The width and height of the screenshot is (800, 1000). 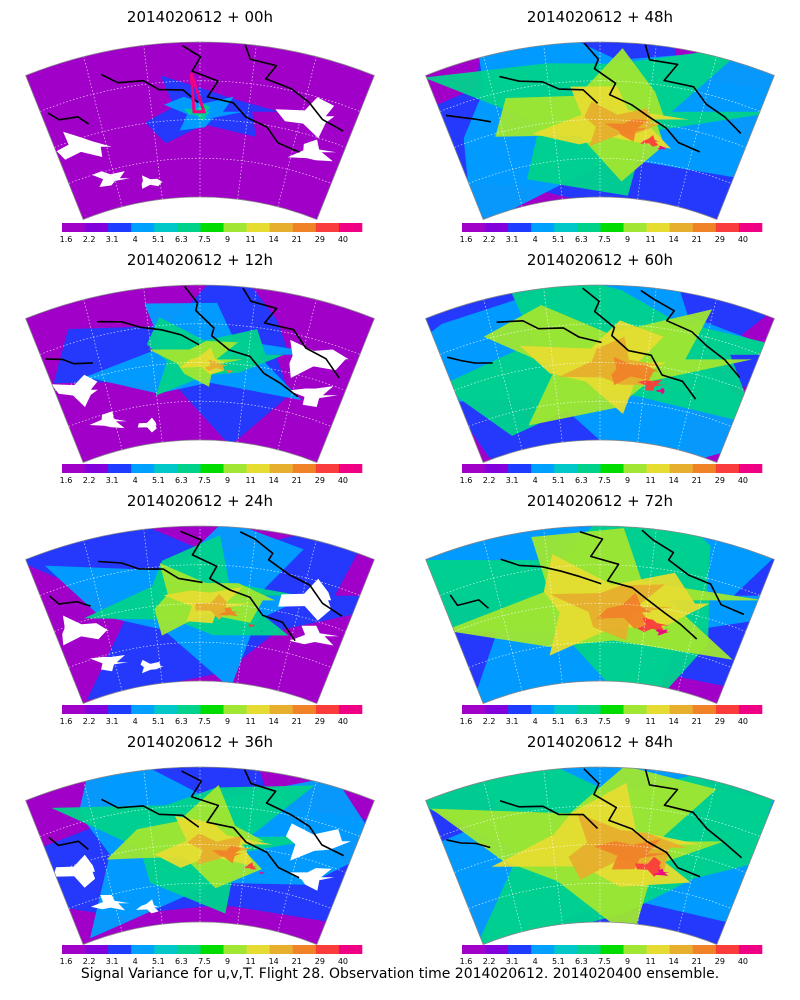 What do you see at coordinates (600, 501) in the screenshot?
I see `panel-title: 2014020612 + 72h` at bounding box center [600, 501].